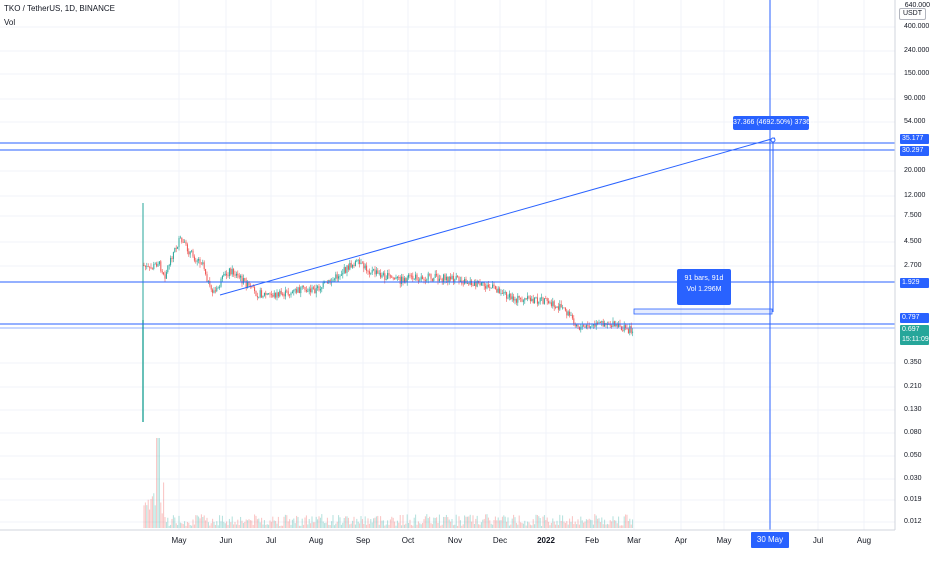 Image resolution: width=932 pixels, height=564 pixels. I want to click on price-scale-top-label: 640.000, so click(917, 5).